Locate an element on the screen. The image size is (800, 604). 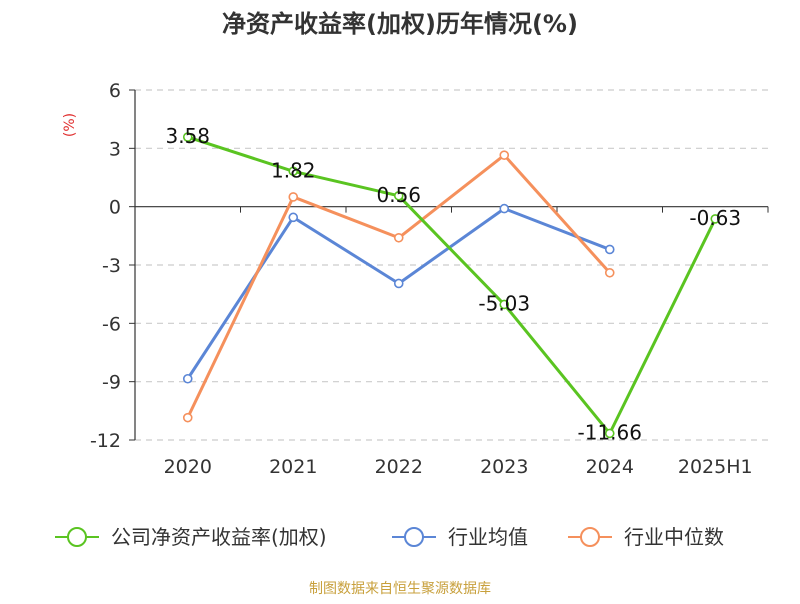
chart-title: 净资产收益率(加权)历年情况(%) is located at coordinates (400, 24).